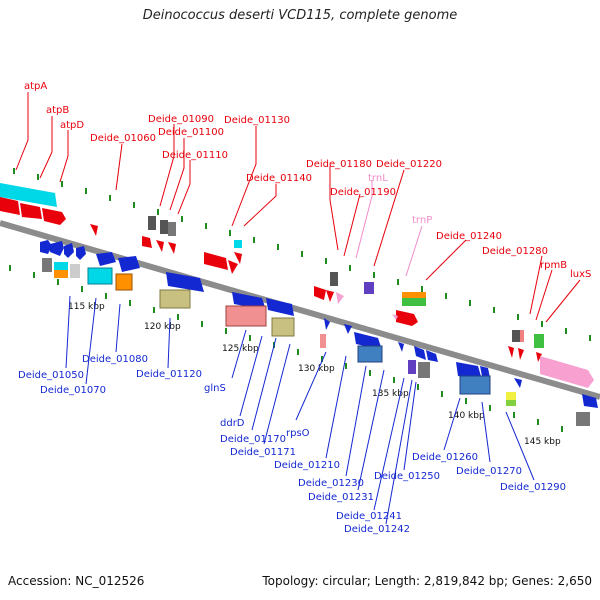 This screenshot has width=600, height=600. Describe the element at coordinates (298, 433) in the screenshot. I see `gene-label-rpsO: rpsO` at that location.